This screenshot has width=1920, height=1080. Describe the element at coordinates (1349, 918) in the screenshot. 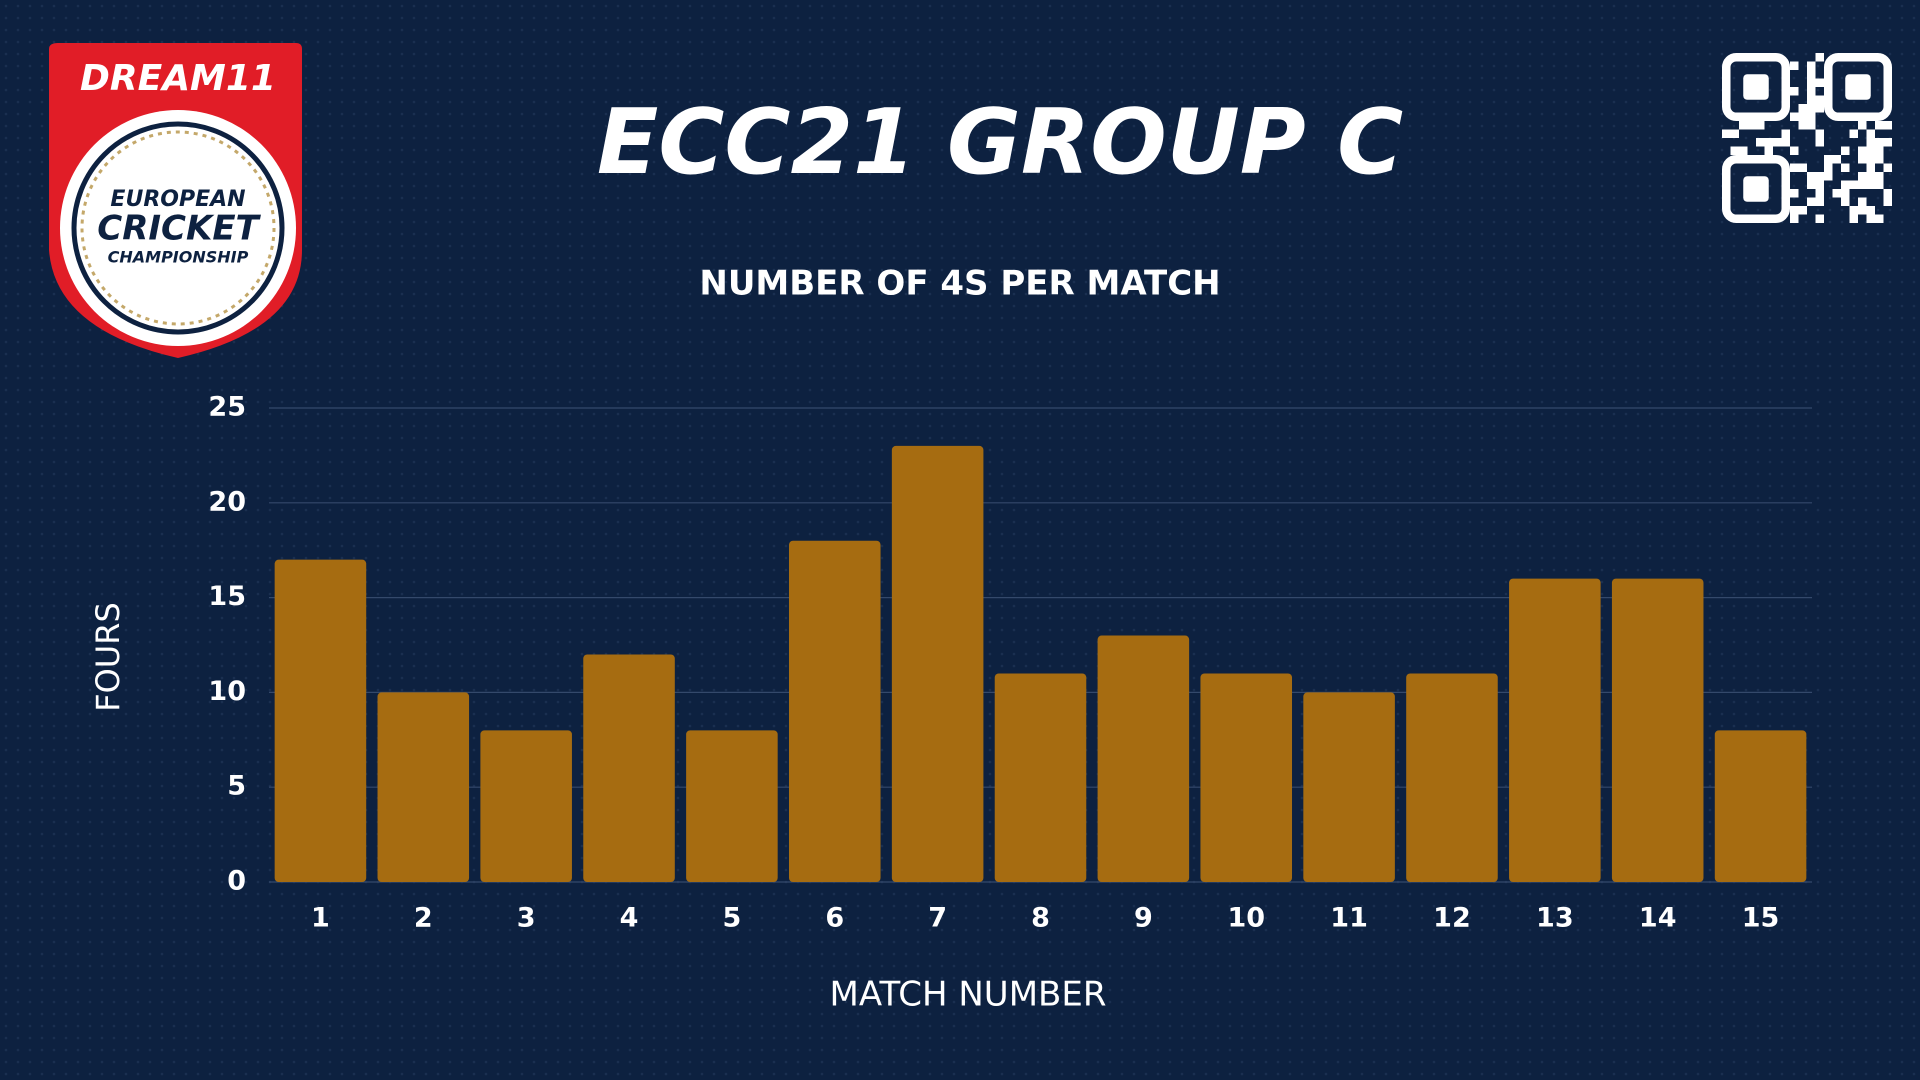

I see `x-tick-label: 11` at that location.